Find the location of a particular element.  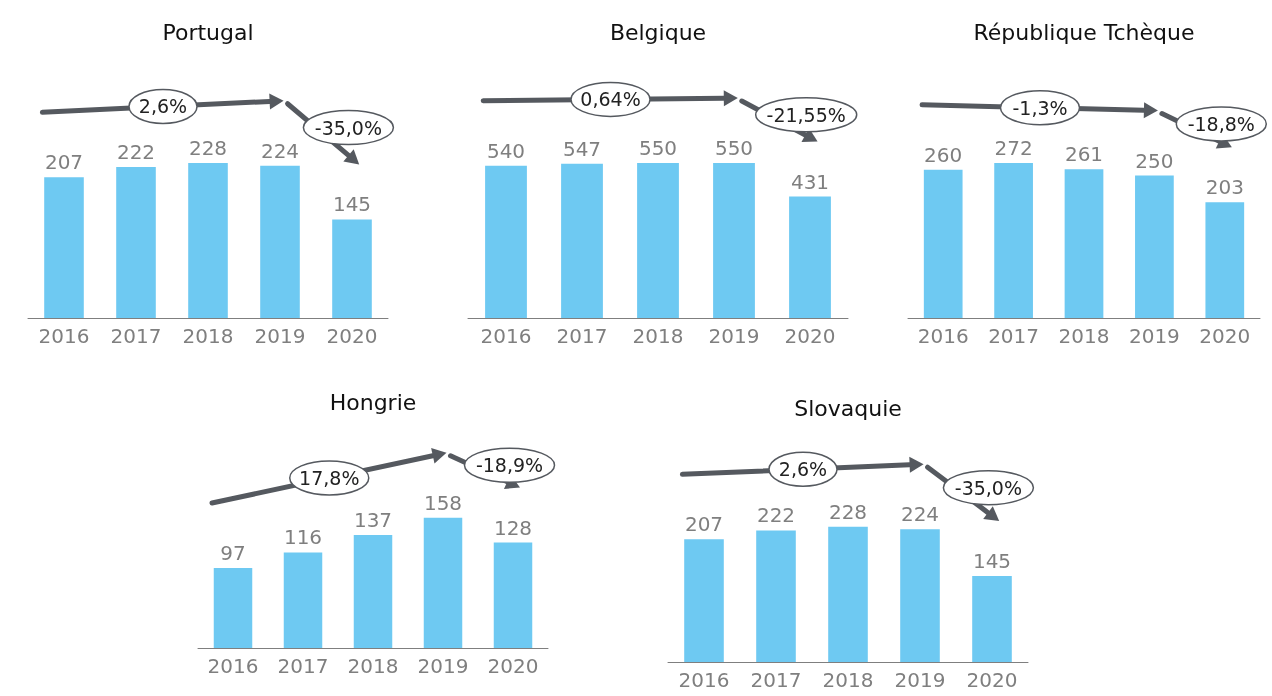

data-label: 158 is located at coordinates (443, 502).